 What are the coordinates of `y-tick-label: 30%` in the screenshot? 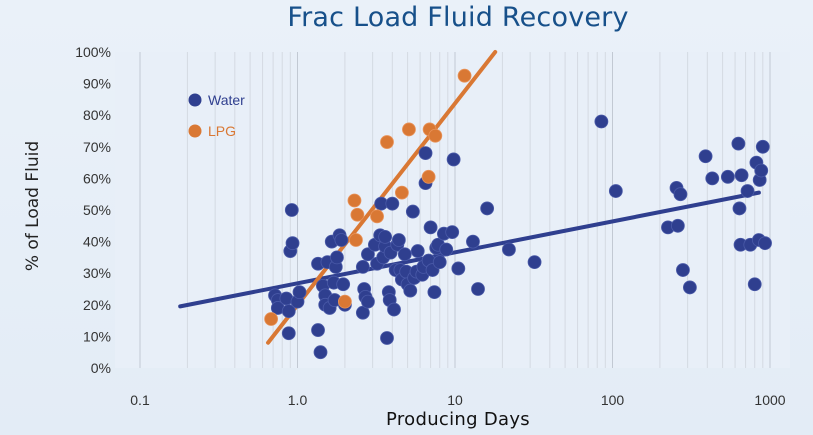 It's located at (97, 273).